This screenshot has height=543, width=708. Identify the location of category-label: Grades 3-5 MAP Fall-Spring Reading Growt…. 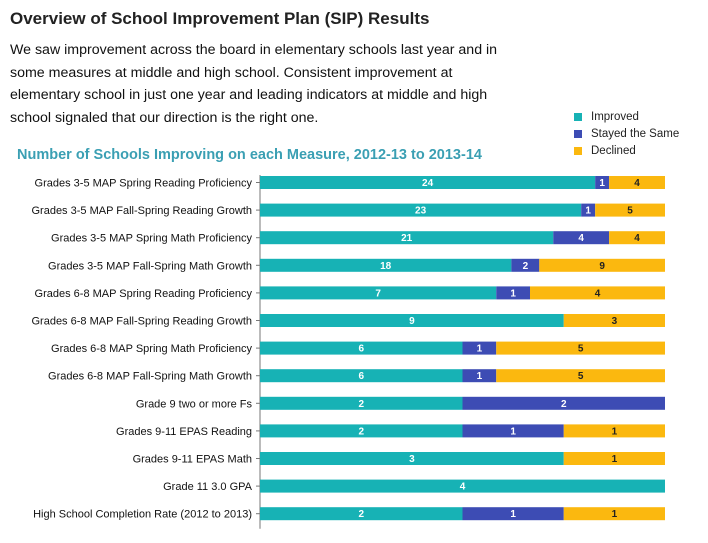
(141, 211).